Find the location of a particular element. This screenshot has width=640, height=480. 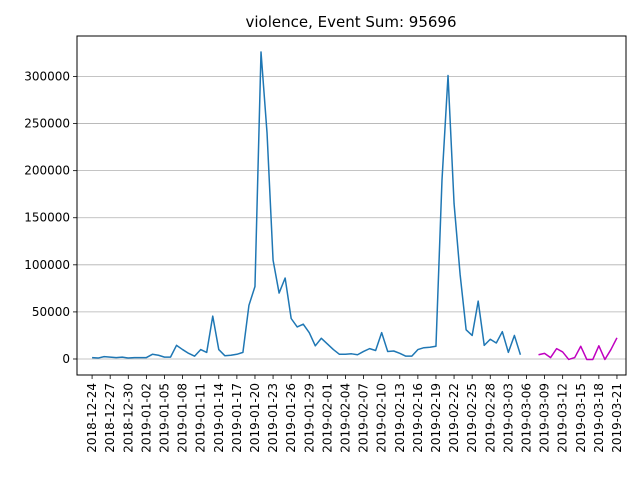

x-tick-label: 2019-03-06 is located at coordinates (526, 418).